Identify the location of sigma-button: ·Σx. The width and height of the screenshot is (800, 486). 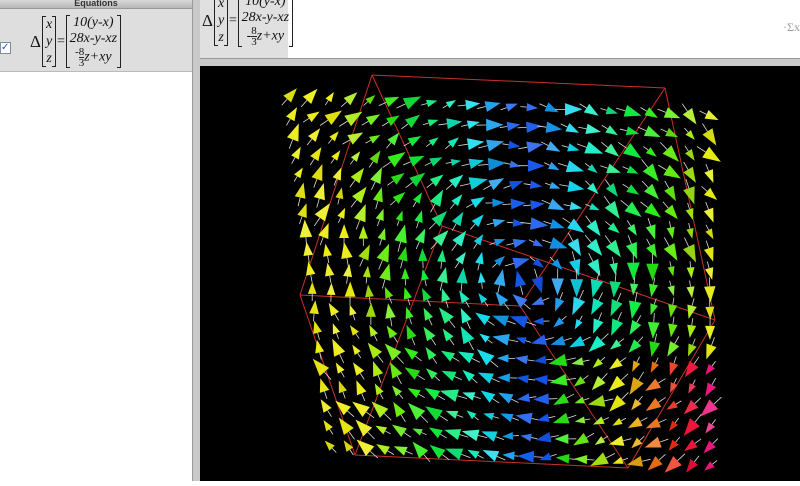
(791, 27).